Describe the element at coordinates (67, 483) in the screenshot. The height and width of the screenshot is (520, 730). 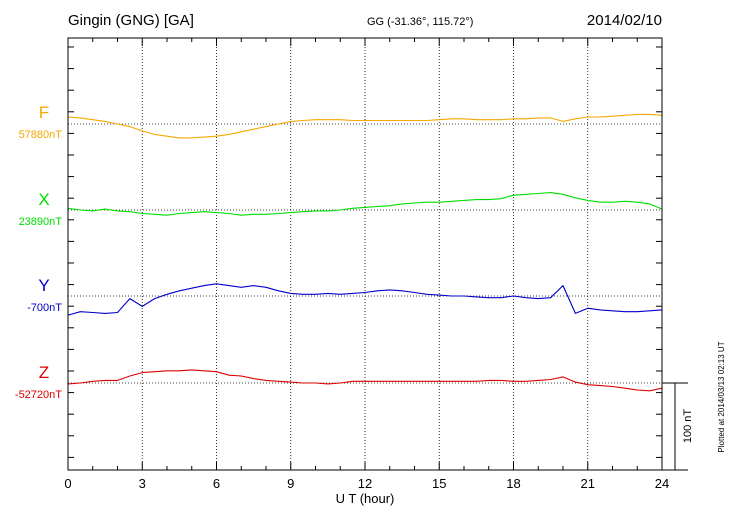
I see `x-tick-label: 0` at that location.